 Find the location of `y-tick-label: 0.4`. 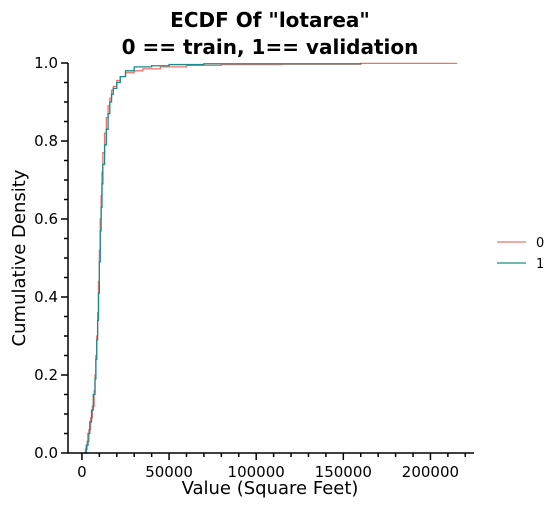

y-tick-label: 0.4 is located at coordinates (46, 297).